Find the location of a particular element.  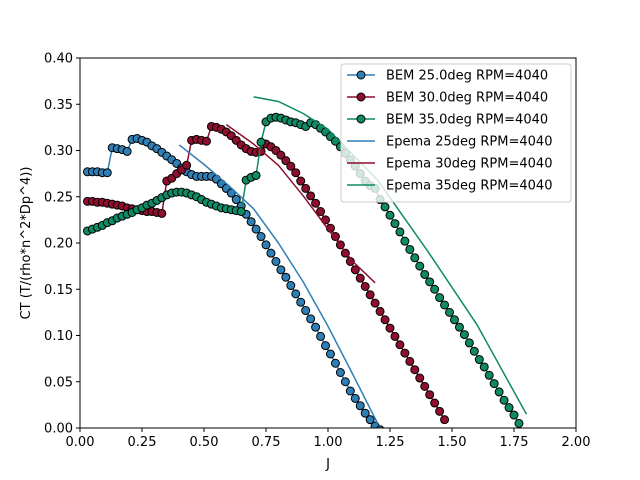

y-tick-label: 0.30 is located at coordinates (58, 151).